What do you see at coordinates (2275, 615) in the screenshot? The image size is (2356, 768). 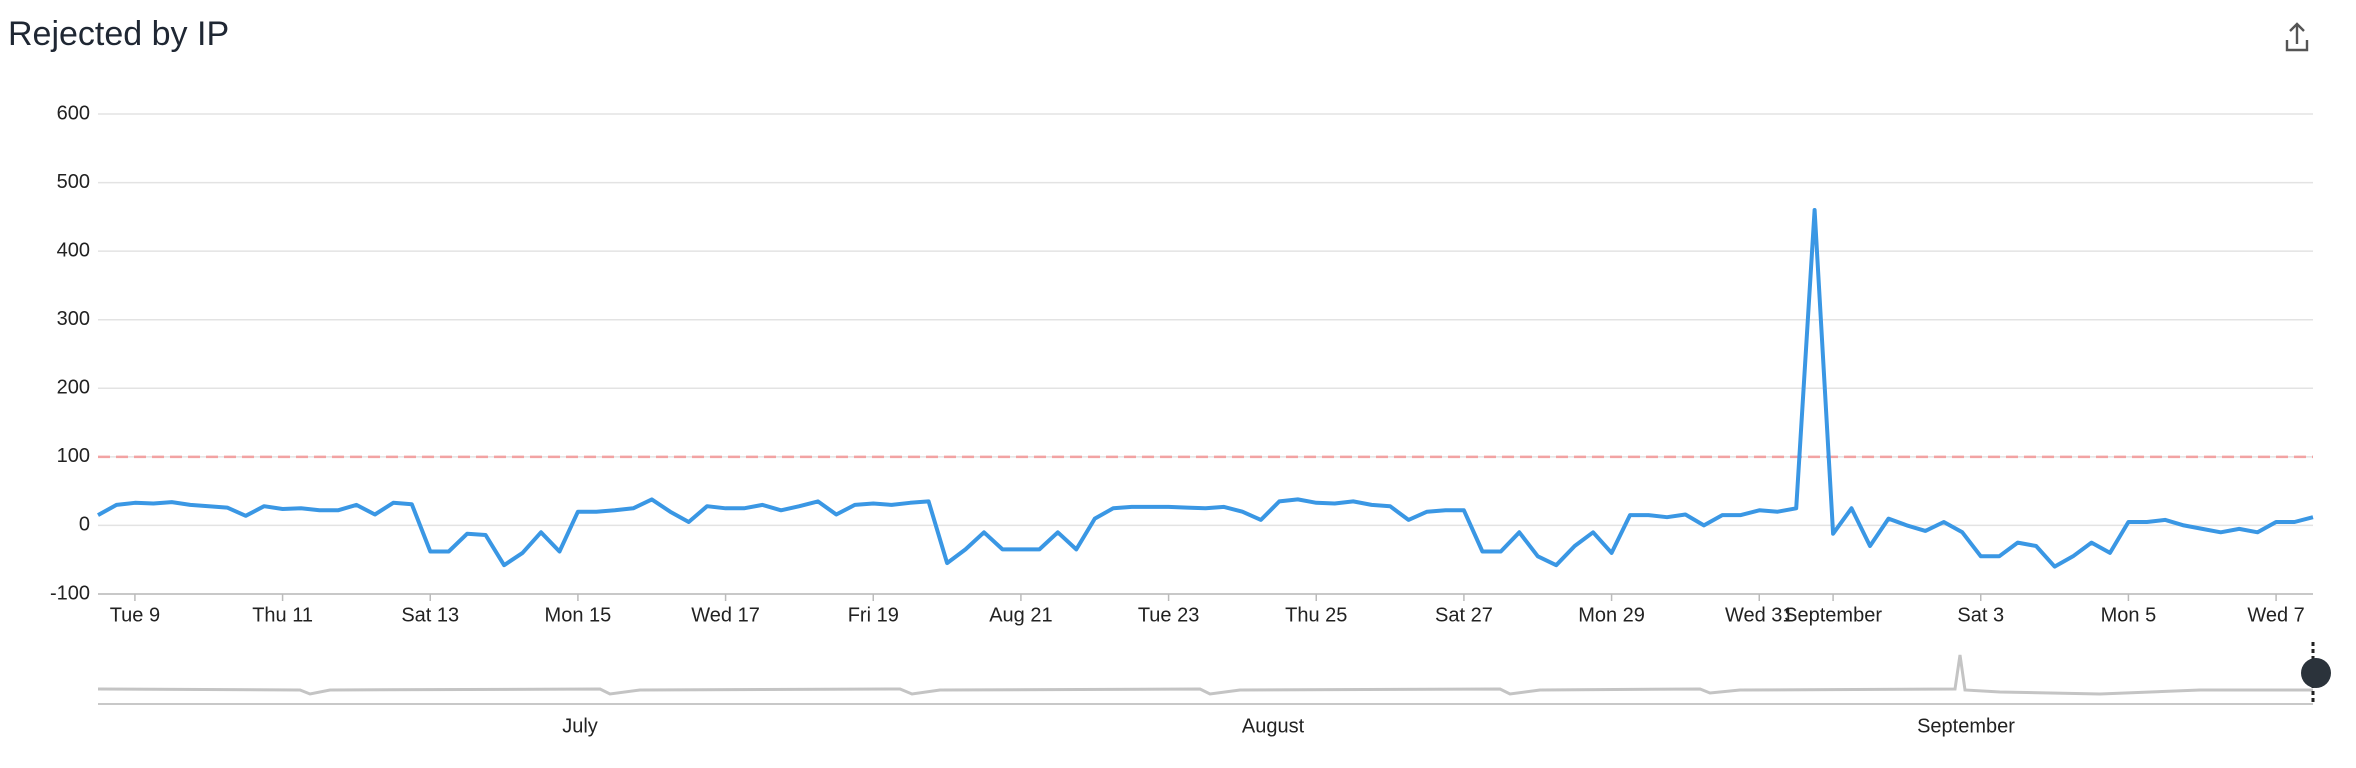 I see `x-tick-label: Wed 7` at bounding box center [2275, 615].